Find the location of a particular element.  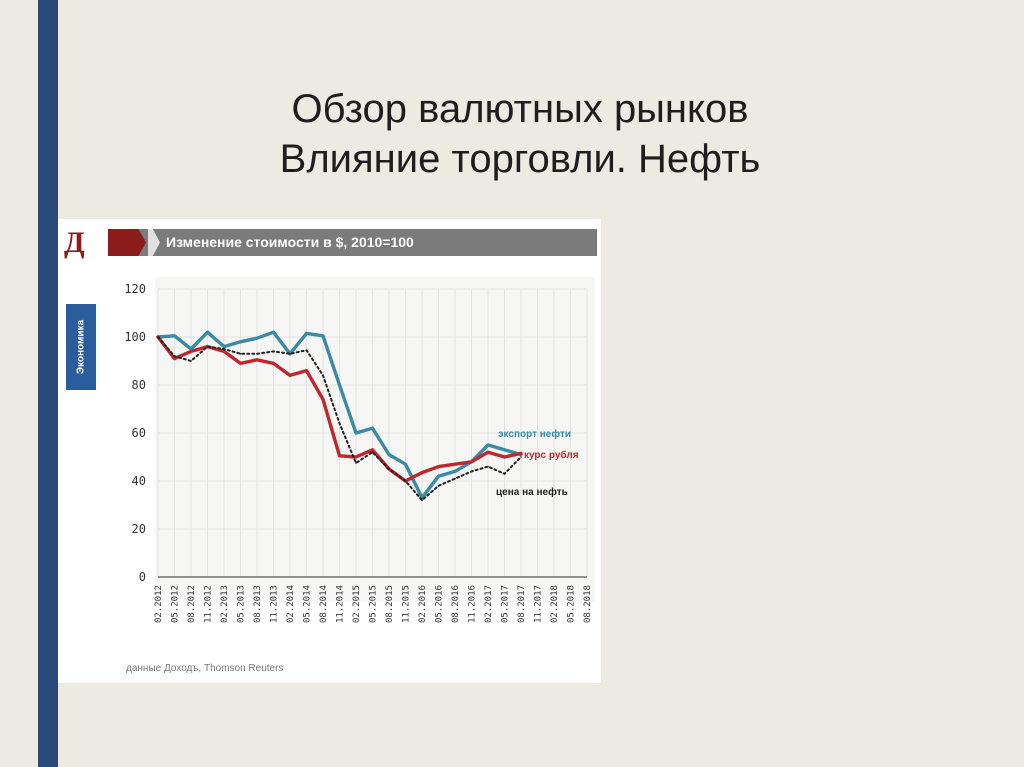

x-tick-label: 08.2018 is located at coordinates (588, 604).